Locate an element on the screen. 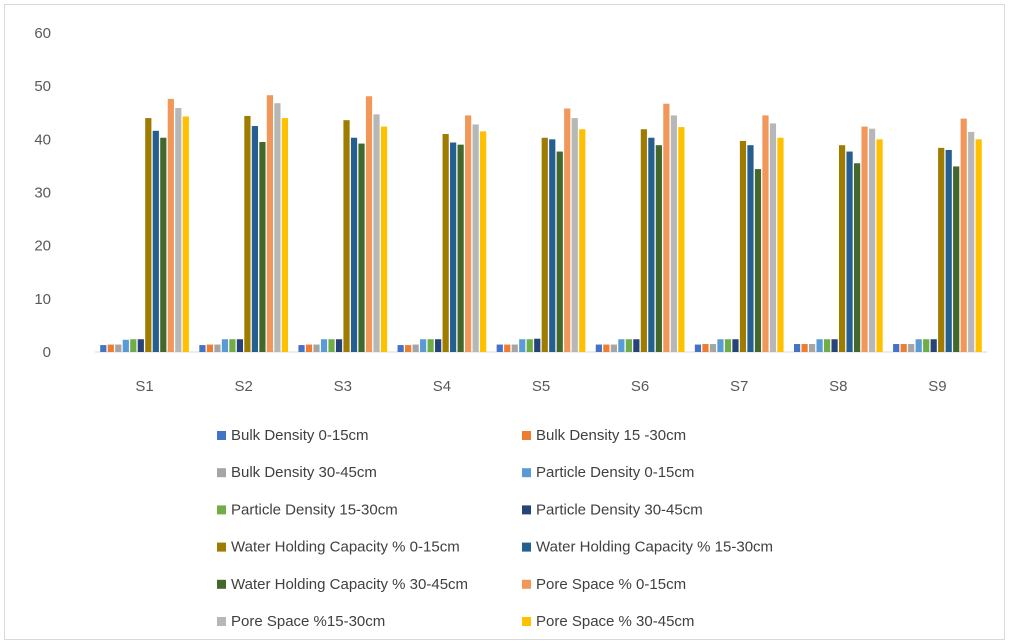 The height and width of the screenshot is (644, 1011). legend-label: Particle Density 30-45cm is located at coordinates (619, 509).